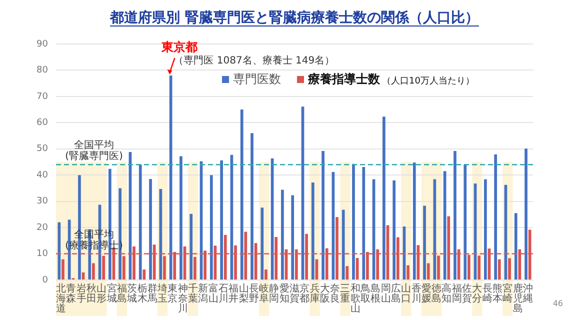 The width and height of the screenshot is (569, 320). I want to click on x-tick-label: 長崎, so click(487, 294).